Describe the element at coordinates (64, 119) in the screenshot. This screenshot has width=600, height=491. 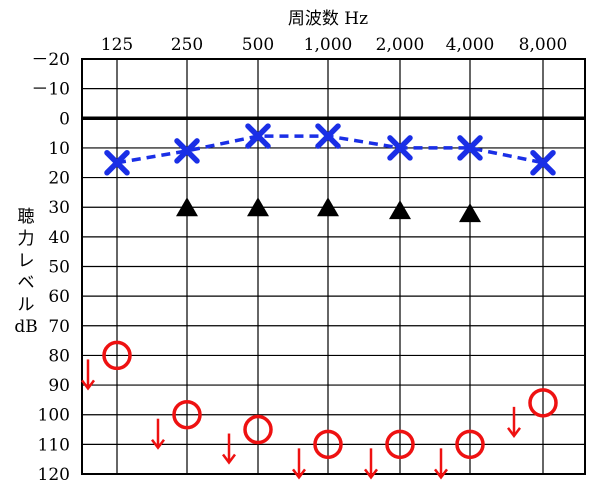
I see `y-tick-label: 0` at that location.